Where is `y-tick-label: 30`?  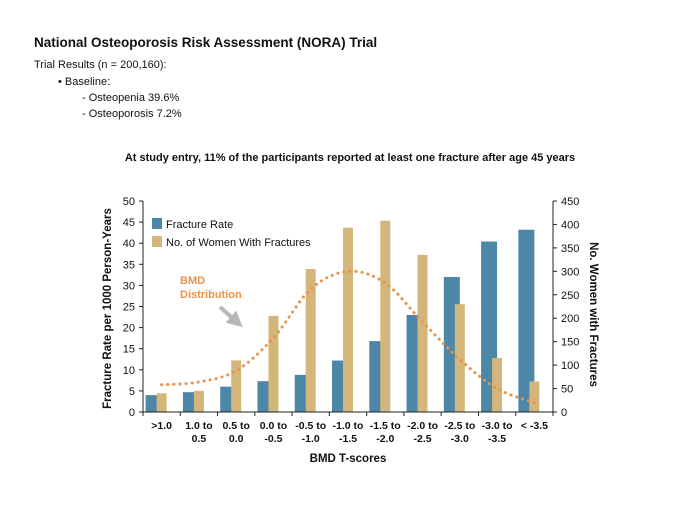 y-tick-label: 30 is located at coordinates (129, 286).